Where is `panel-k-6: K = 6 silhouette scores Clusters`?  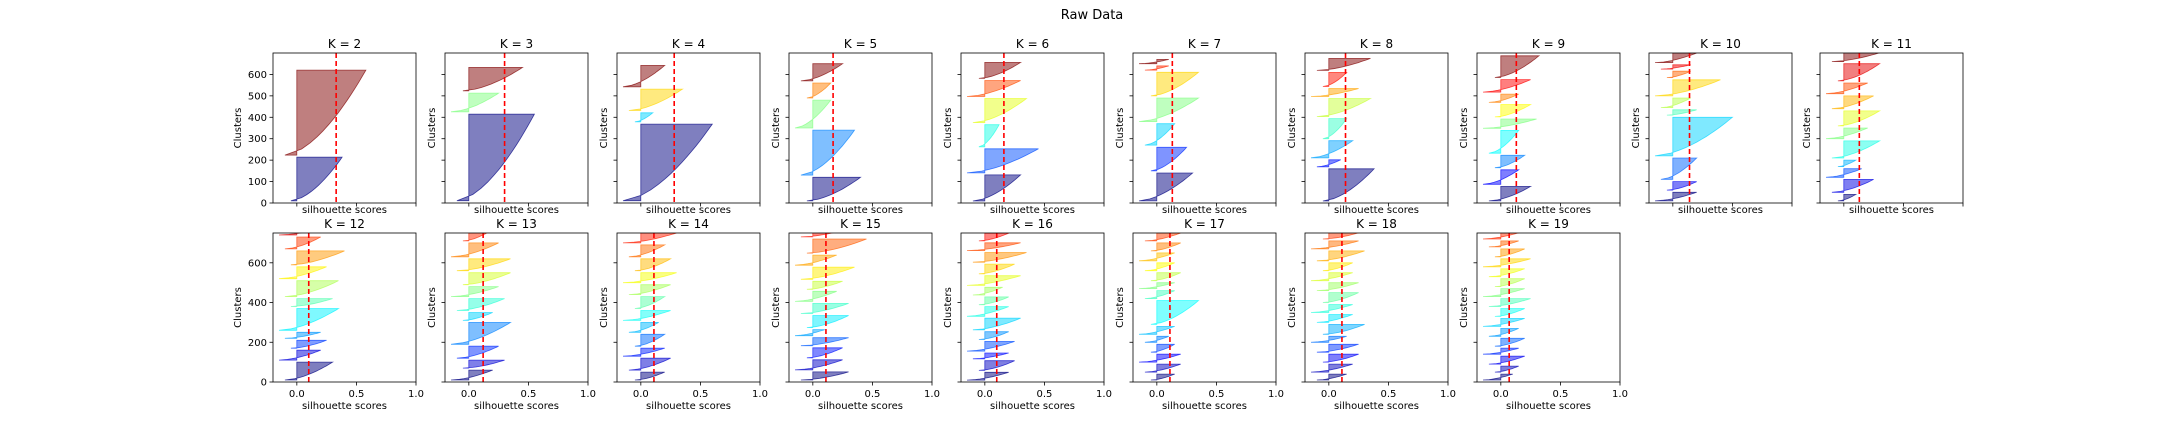
panel-k-6: K = 6 silhouette scores Clusters is located at coordinates (1024, 126).